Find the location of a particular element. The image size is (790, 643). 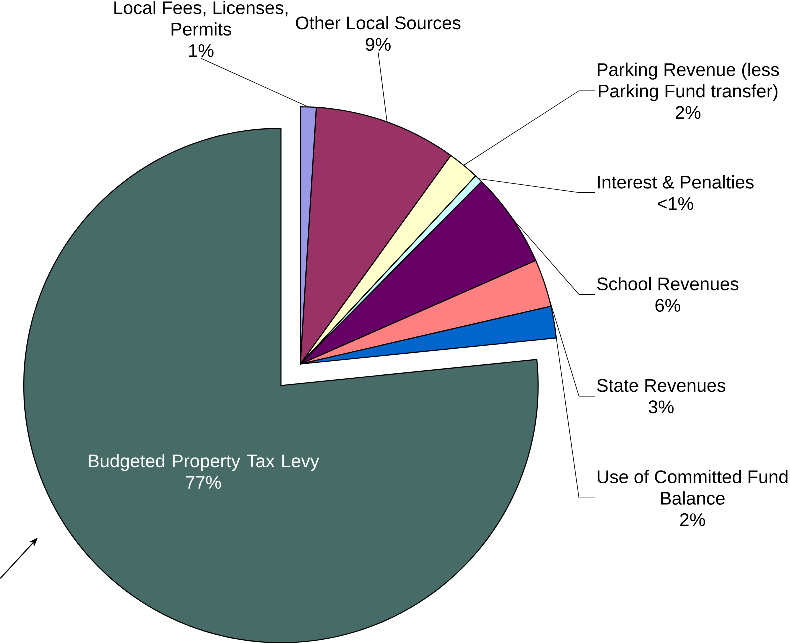

data-label: 77% is located at coordinates (204, 482).